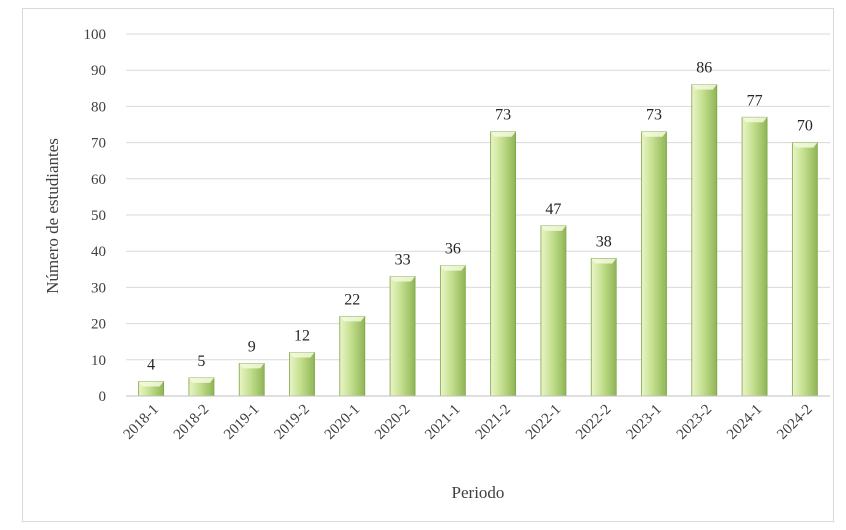 Image resolution: width=846 pixels, height=530 pixels. What do you see at coordinates (493, 422) in the screenshot?
I see `x-tick-label: 2021-2` at bounding box center [493, 422].